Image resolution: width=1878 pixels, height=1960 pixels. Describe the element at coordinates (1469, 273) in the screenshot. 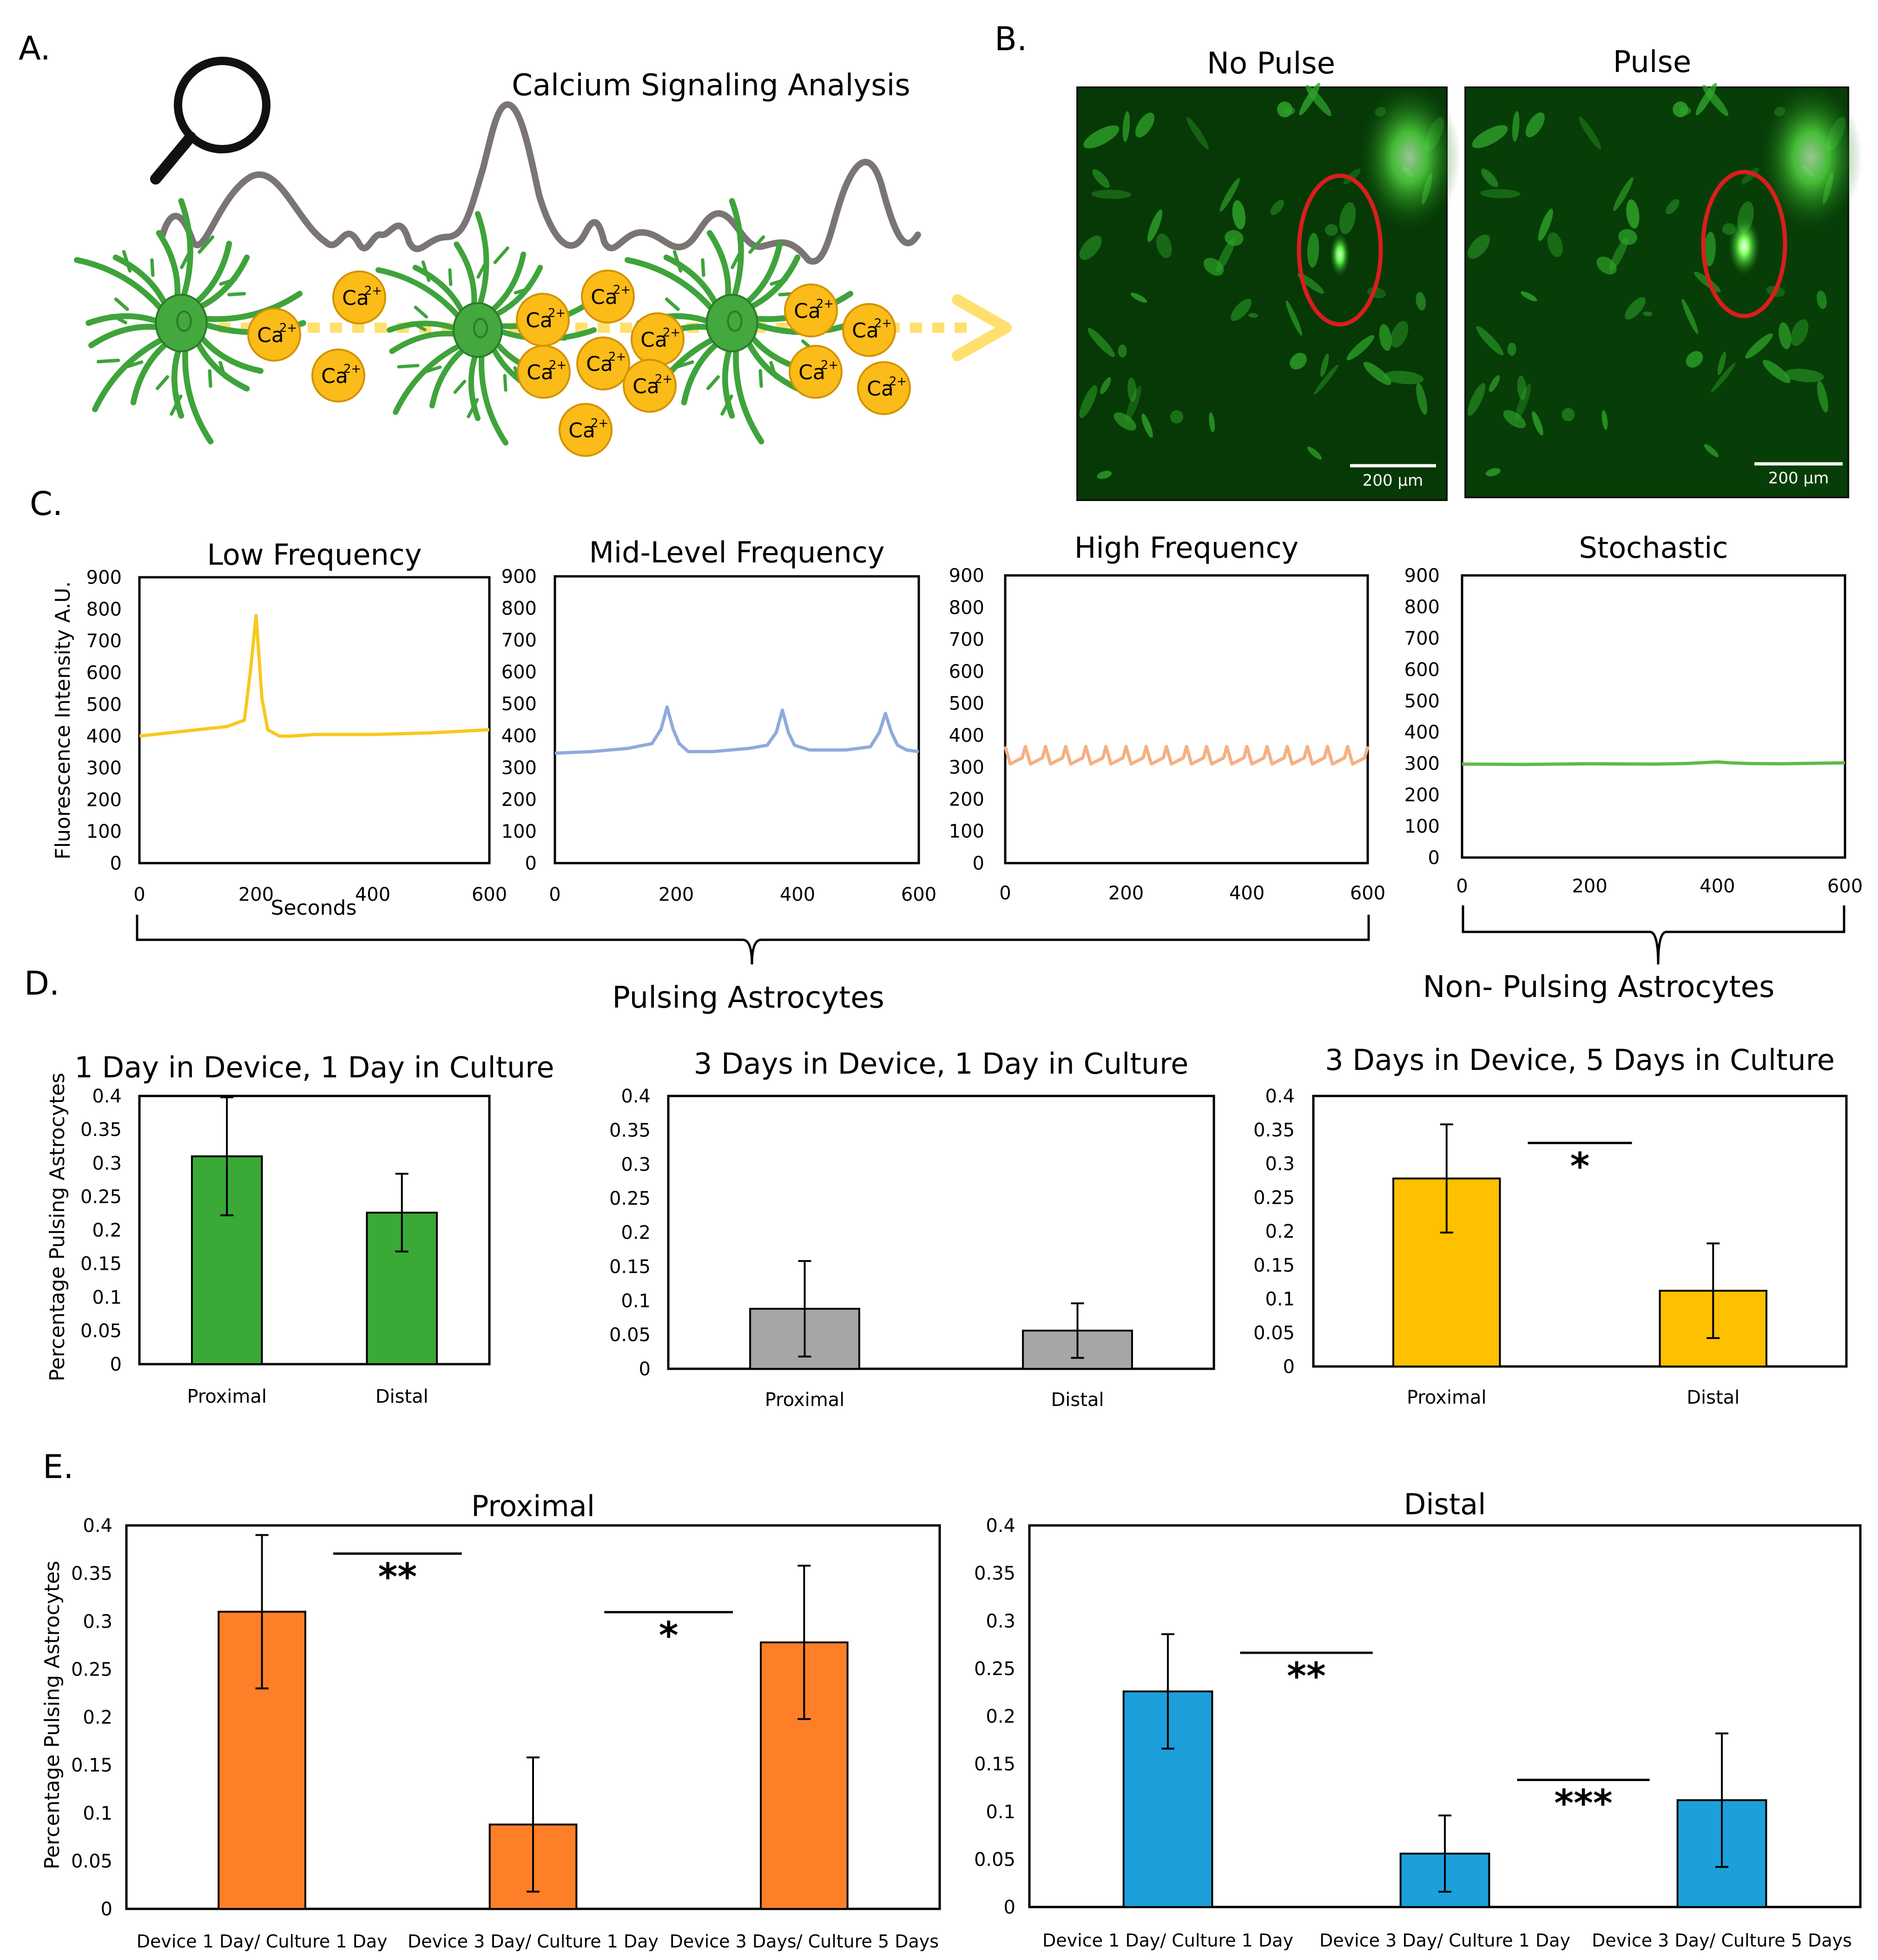

I see `panel-b: No Pulse Pulse 200 μm 200 μm` at that location.